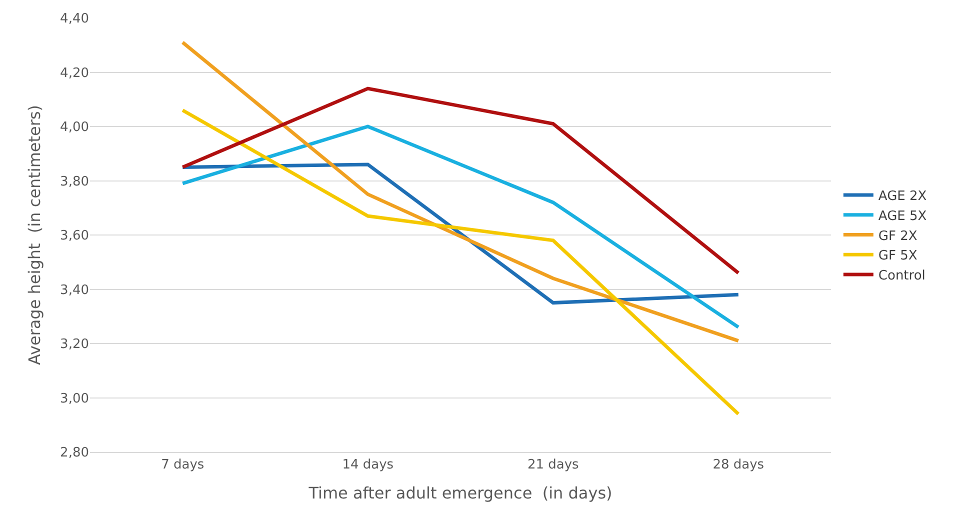  I want to click on y-tick-label: 3,20, so click(74, 344).